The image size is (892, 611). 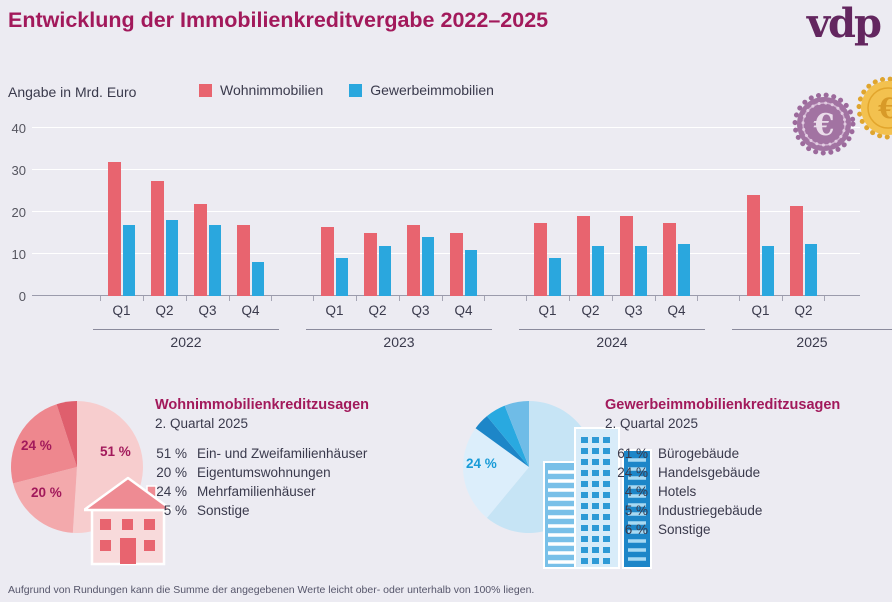 What do you see at coordinates (243, 260) in the screenshot?
I see `bar-wohn-2022-q4` at bounding box center [243, 260].